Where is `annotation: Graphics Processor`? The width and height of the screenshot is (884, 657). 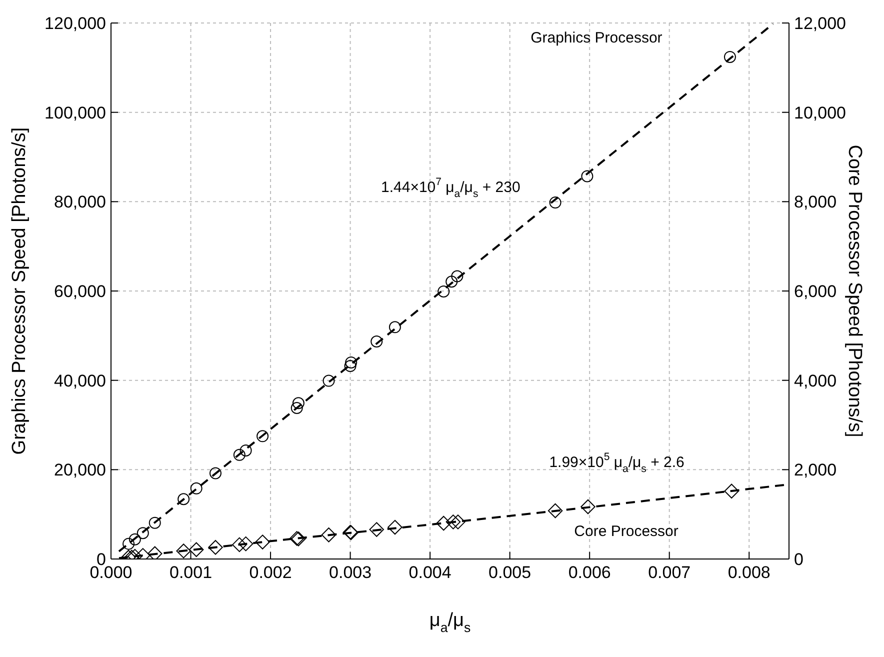
annotation: Graphics Processor is located at coordinates (596, 38).